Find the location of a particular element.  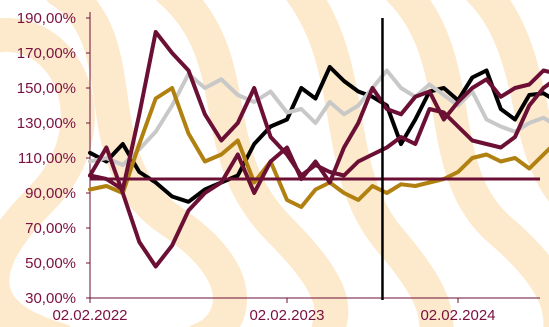

y-tick-label: 70,00% is located at coordinates (50, 228).